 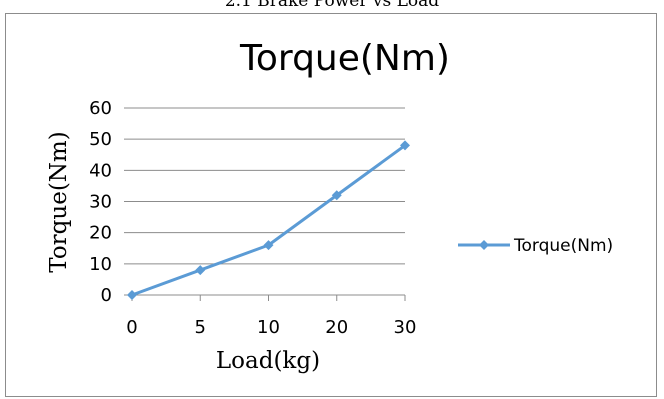 What do you see at coordinates (200, 327) in the screenshot?
I see `x-tick-label: 5` at bounding box center [200, 327].